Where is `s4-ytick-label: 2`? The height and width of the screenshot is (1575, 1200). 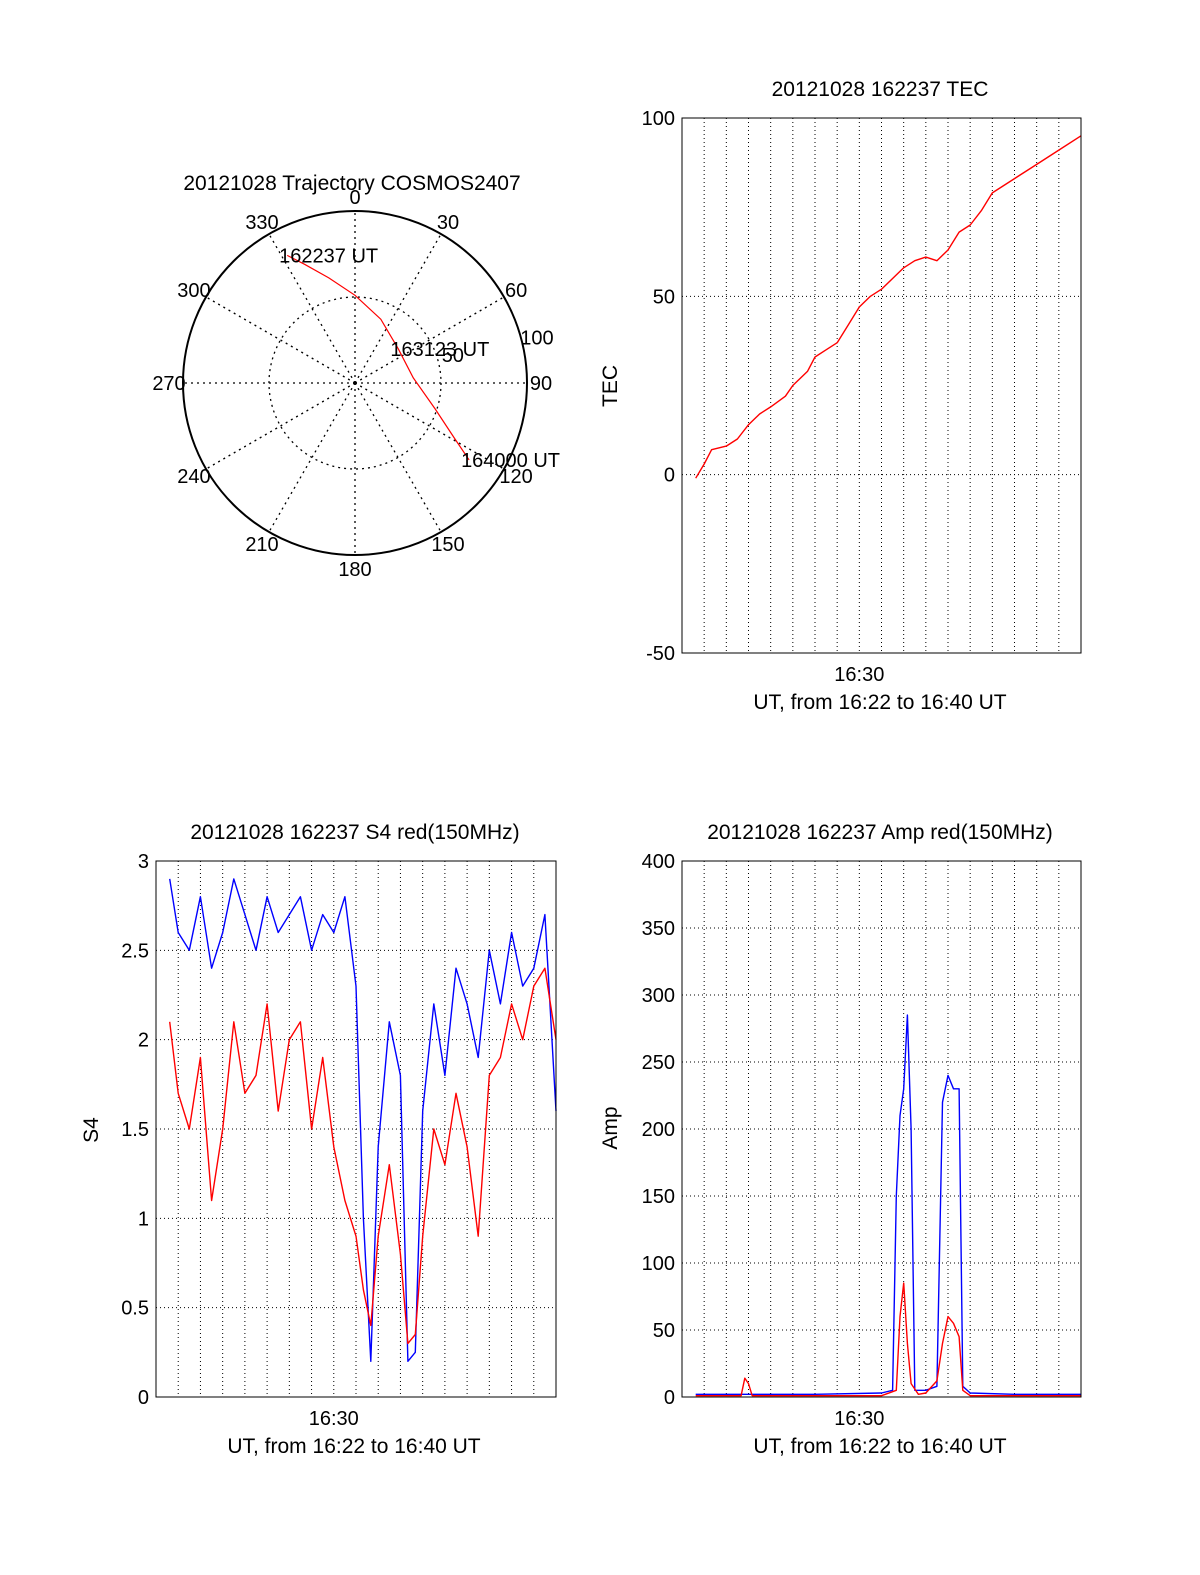 s4-ytick-label: 2 is located at coordinates (143, 1041).